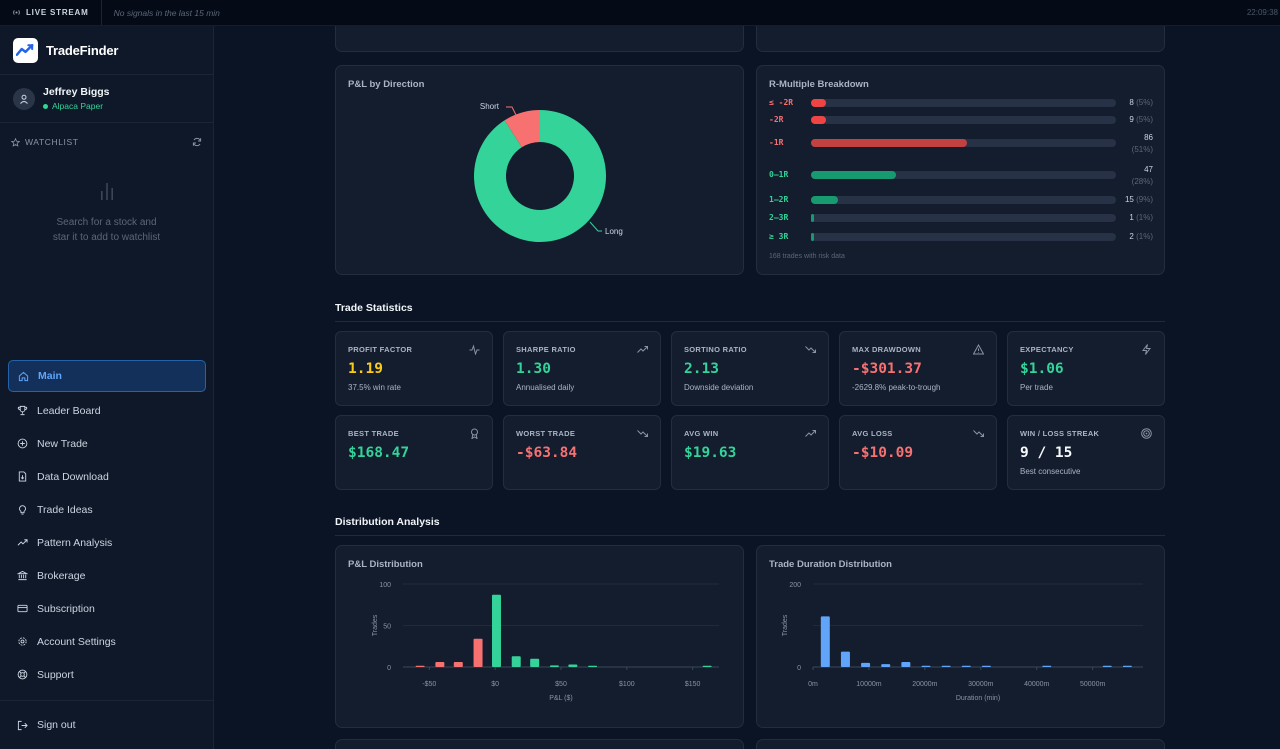 The height and width of the screenshot is (749, 1280). Describe the element at coordinates (22, 725) in the screenshot. I see `sign-out-icon` at that location.